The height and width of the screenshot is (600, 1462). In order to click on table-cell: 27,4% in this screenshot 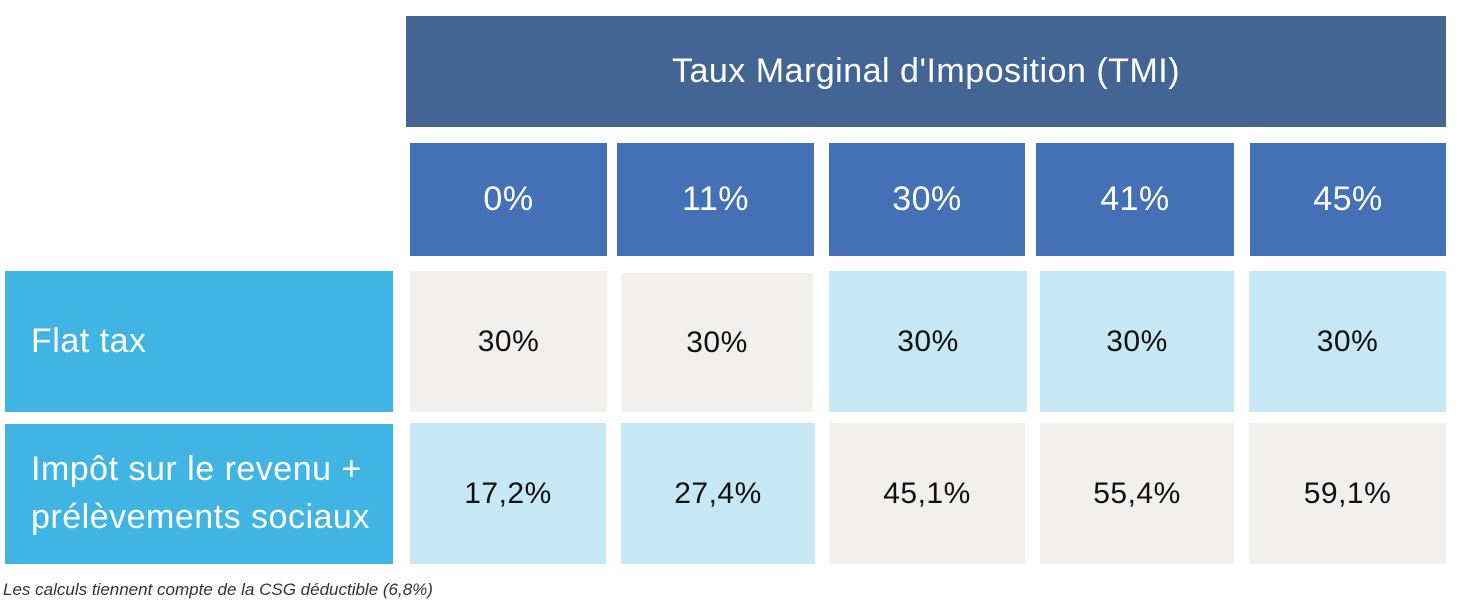, I will do `click(718, 493)`.